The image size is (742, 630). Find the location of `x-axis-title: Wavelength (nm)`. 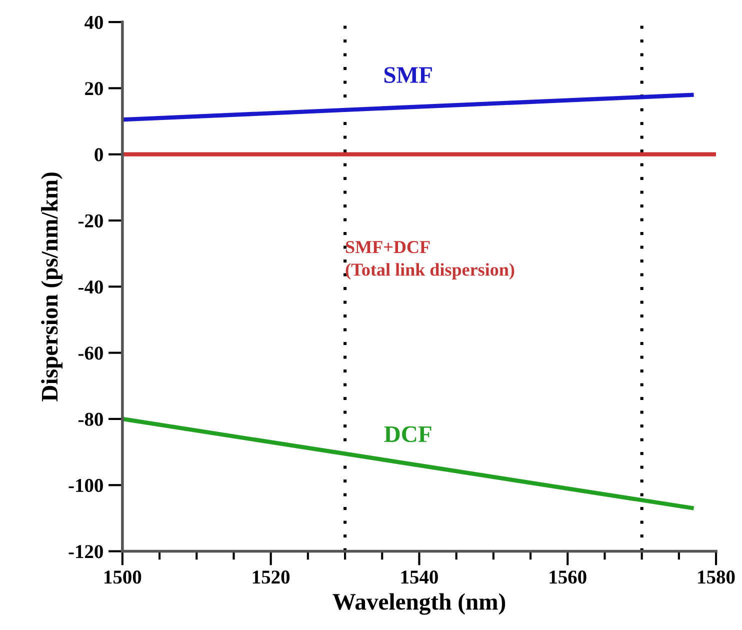

x-axis-title: Wavelength (nm) is located at coordinates (419, 604).